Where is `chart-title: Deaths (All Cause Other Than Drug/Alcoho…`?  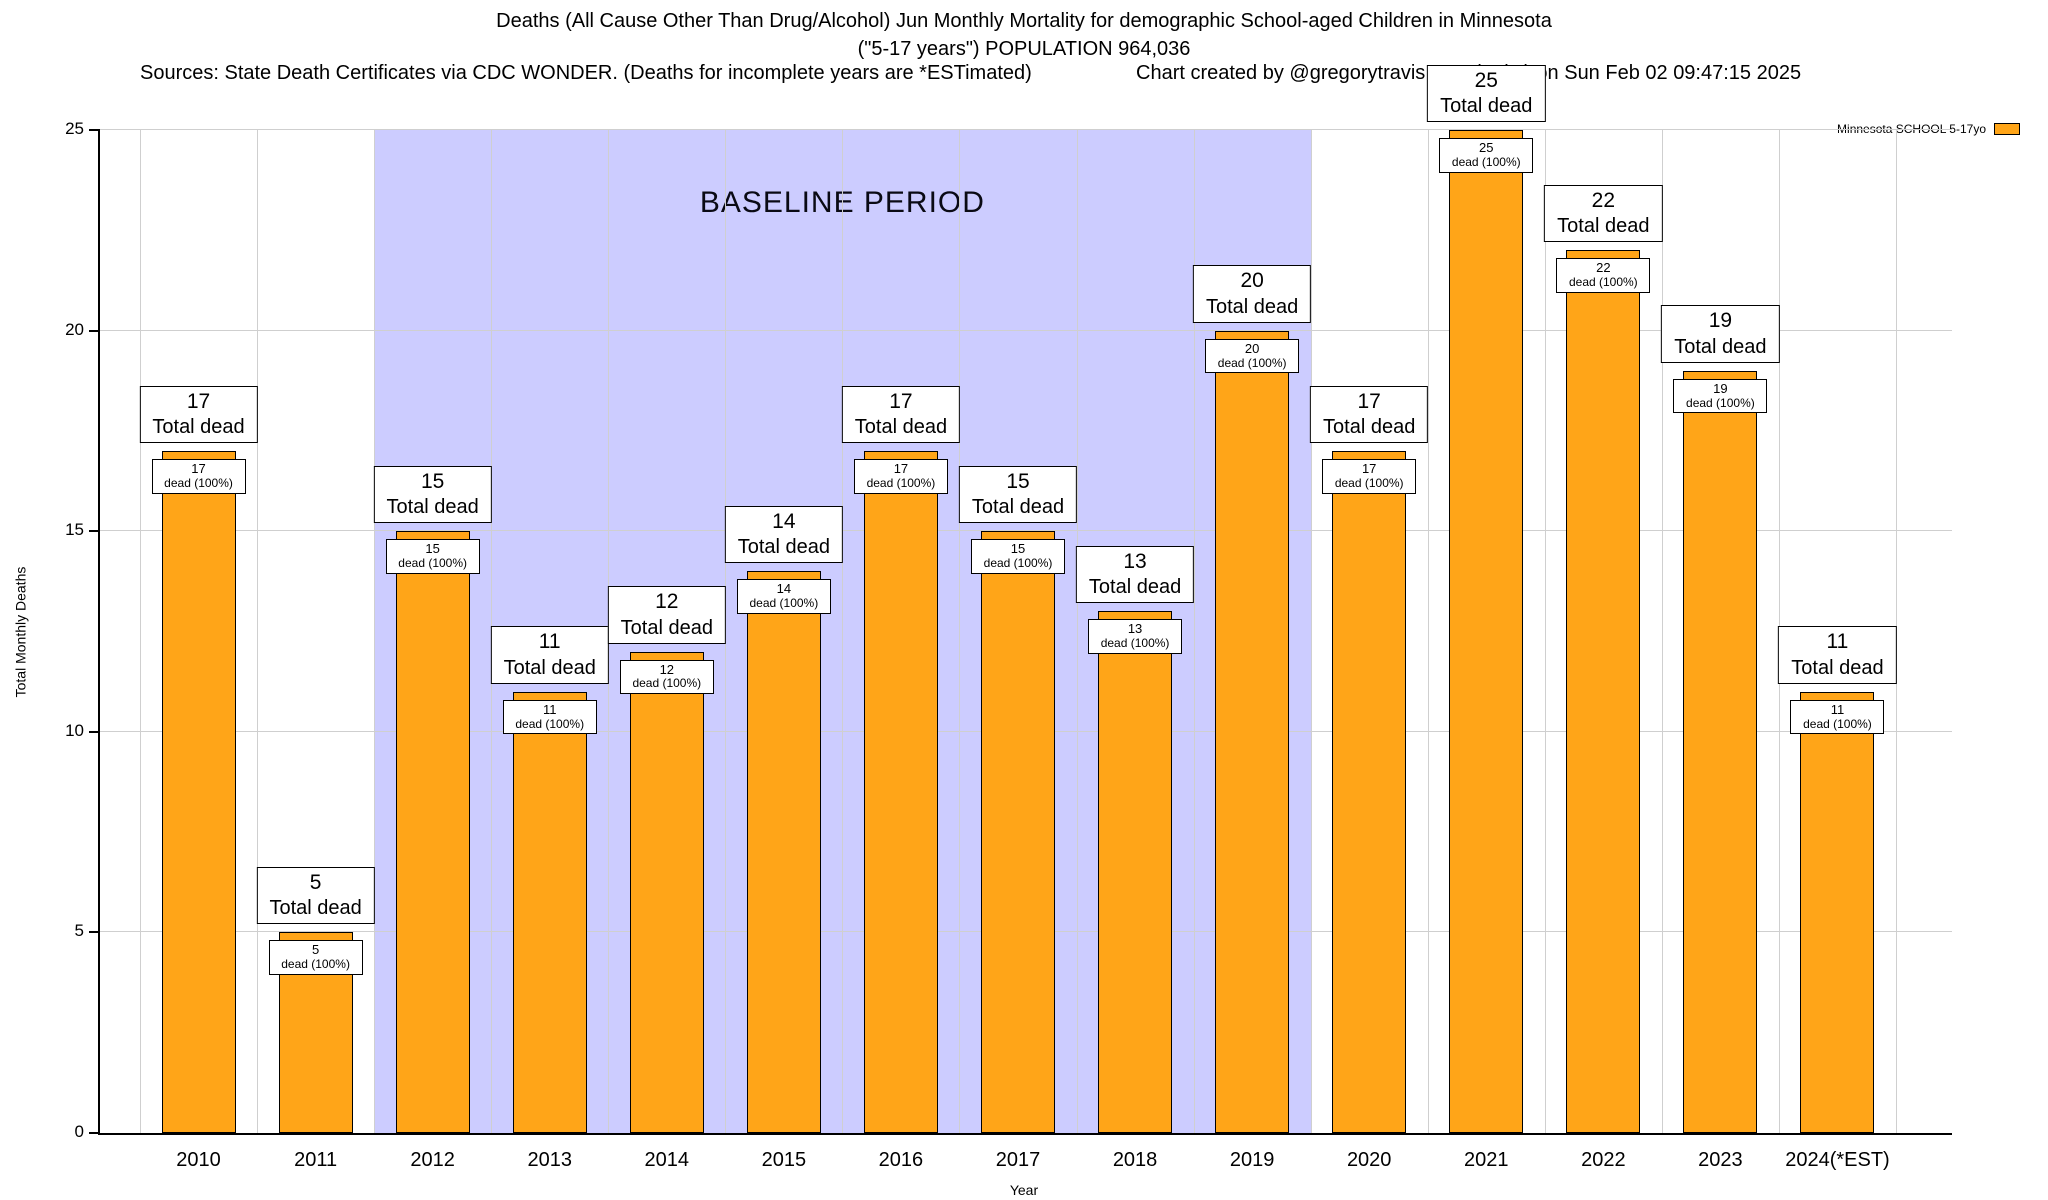
chart-title: Deaths (All Cause Other Than Drug/Alcoho… is located at coordinates (1024, 21).